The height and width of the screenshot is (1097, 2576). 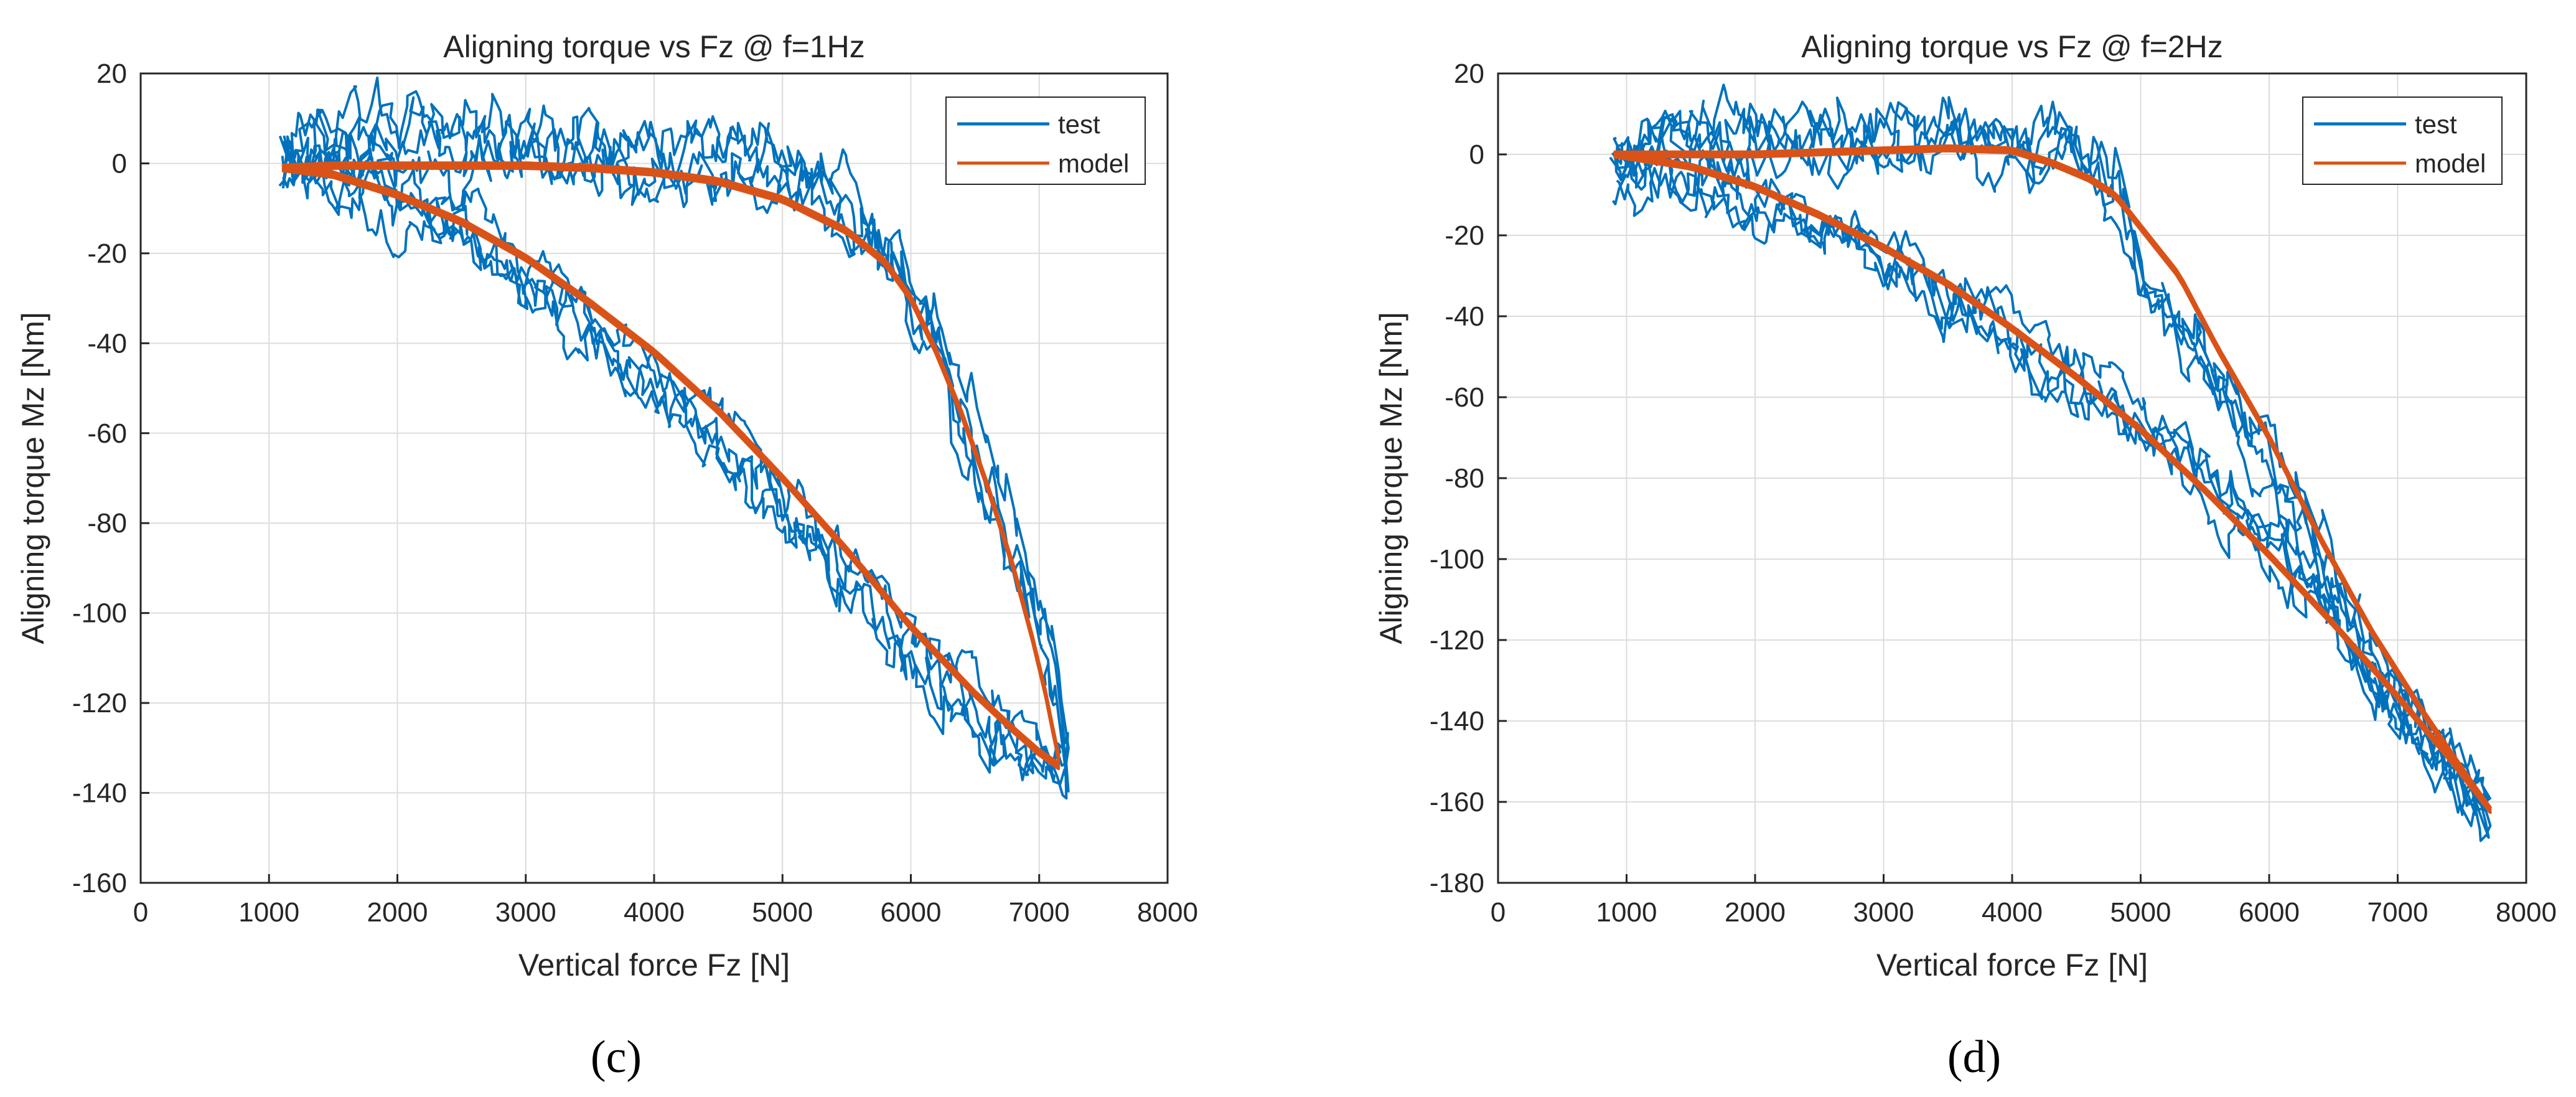 What do you see at coordinates (616, 1057) in the screenshot?
I see `panel-label-c: (c)` at bounding box center [616, 1057].